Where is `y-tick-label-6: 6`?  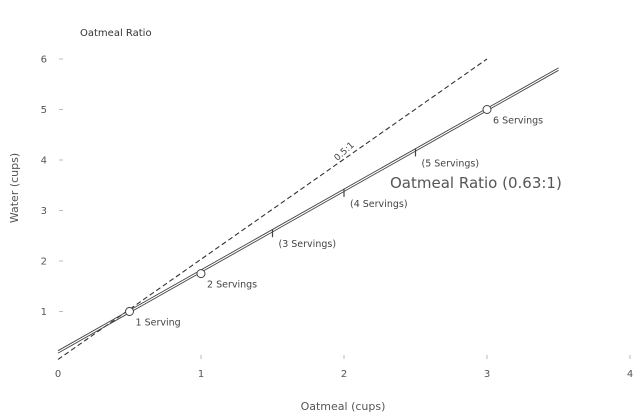
y-tick-label-6: 6 is located at coordinates (44, 60).